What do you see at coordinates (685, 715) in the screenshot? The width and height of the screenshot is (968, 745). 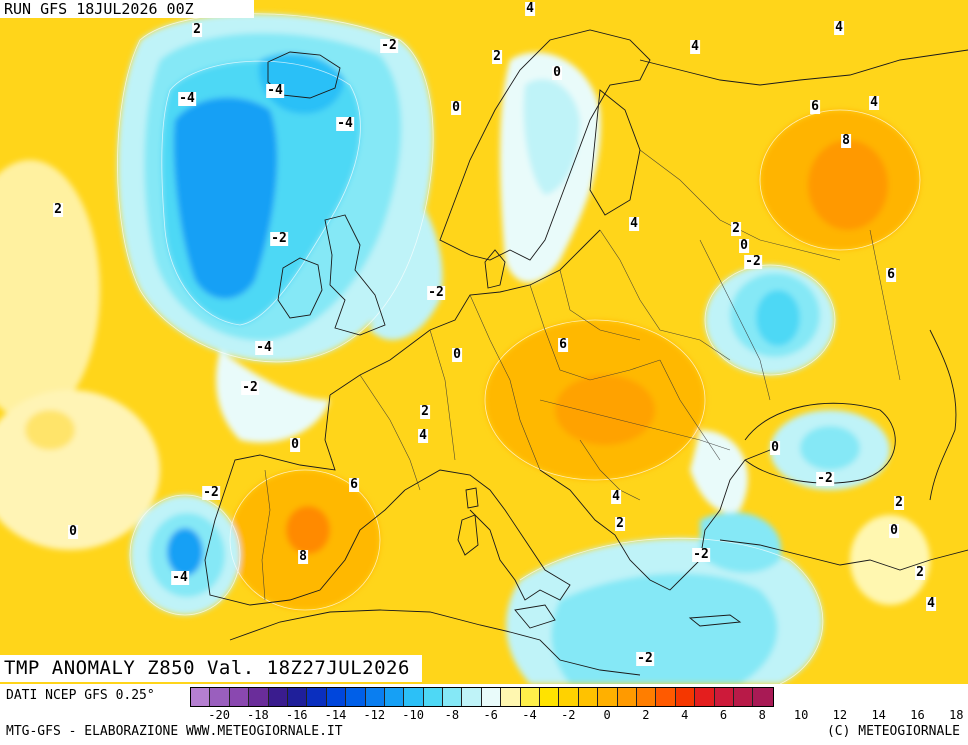 I see `scale-tick-label: 4` at bounding box center [685, 715].